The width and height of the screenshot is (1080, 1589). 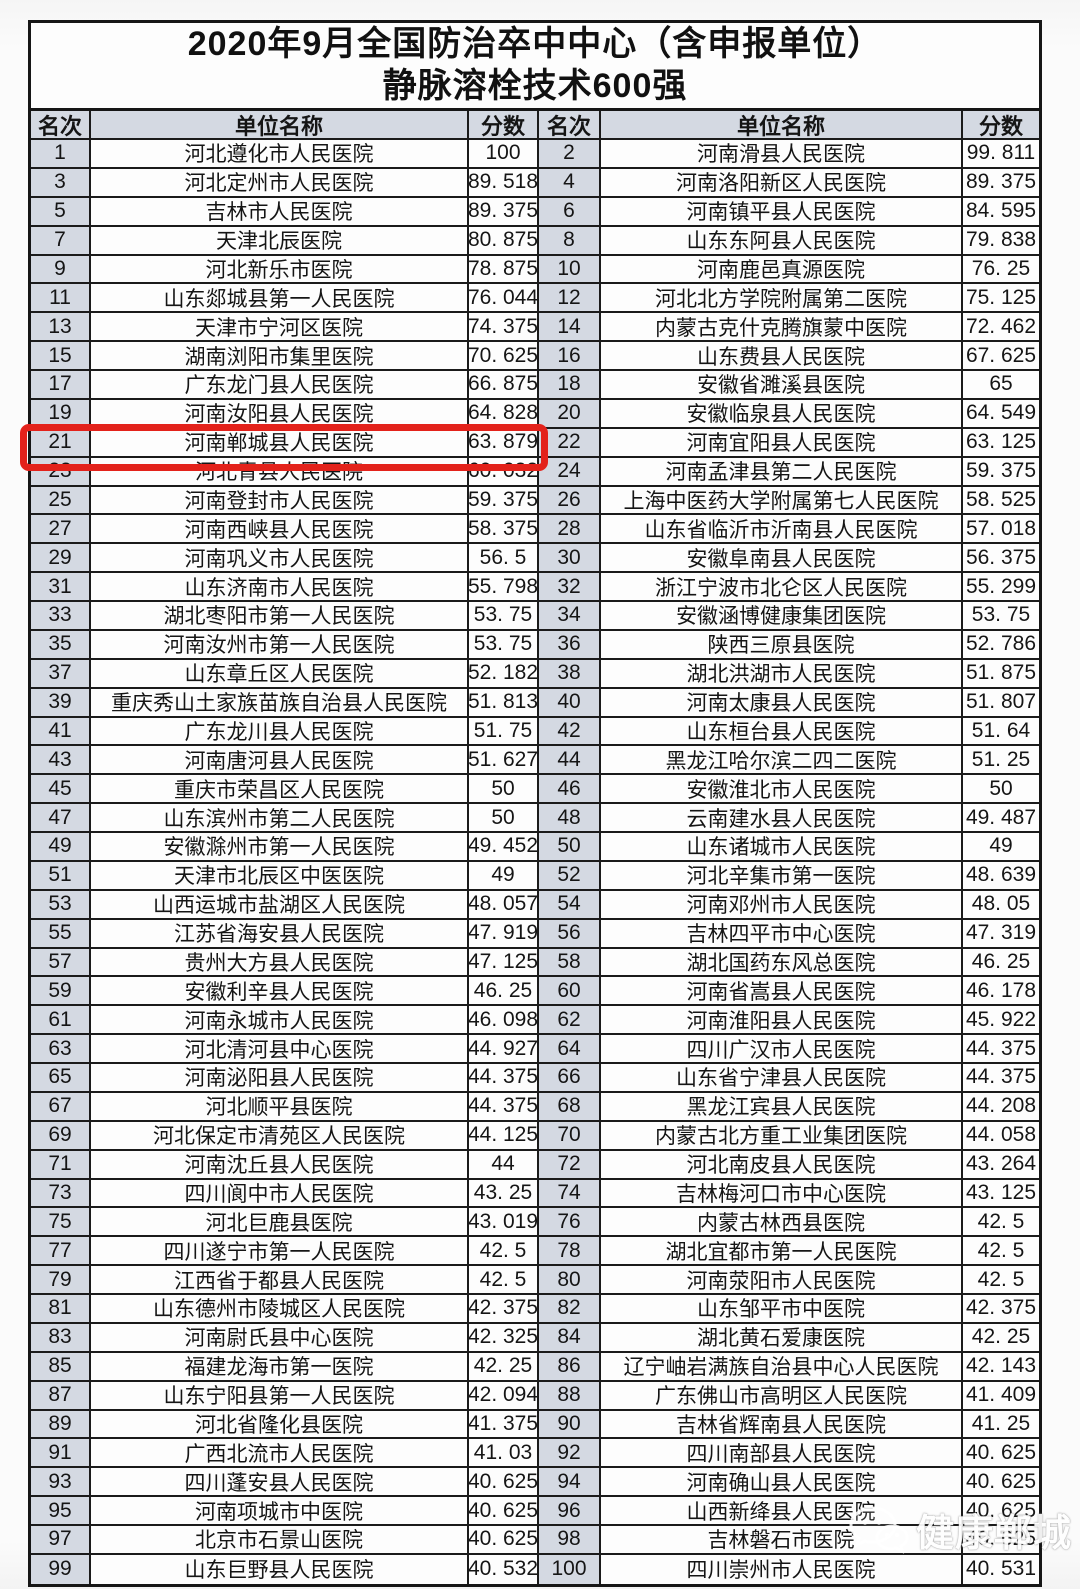 What do you see at coordinates (61, 818) in the screenshot?
I see `rank-cell: 47` at bounding box center [61, 818].